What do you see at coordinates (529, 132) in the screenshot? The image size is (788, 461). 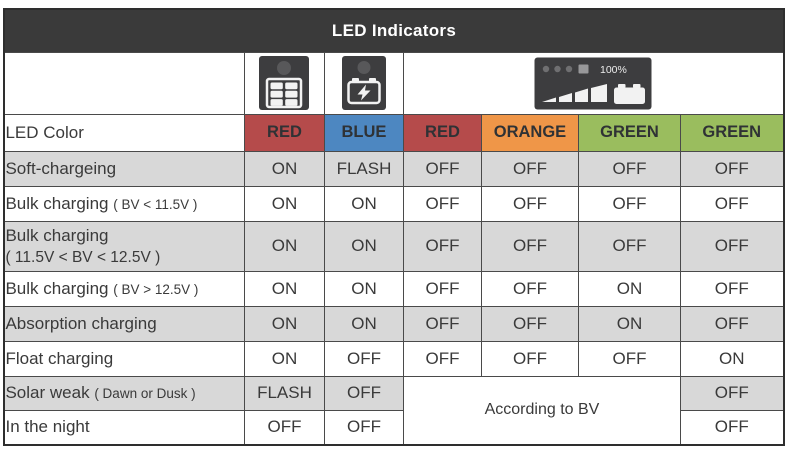 I see `led-color-cell: ORANGE` at bounding box center [529, 132].